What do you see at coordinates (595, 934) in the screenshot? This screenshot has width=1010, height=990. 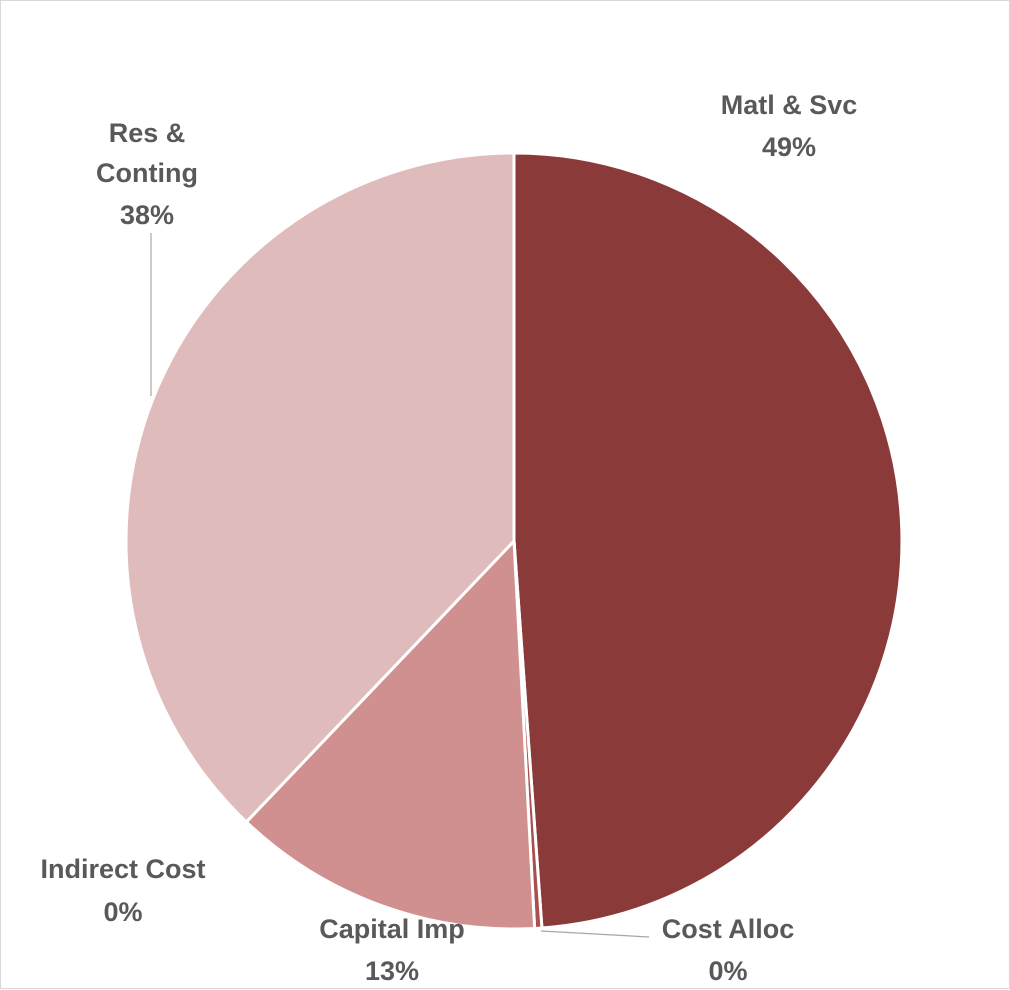 I see `leader-line-cost-alloc` at bounding box center [595, 934].